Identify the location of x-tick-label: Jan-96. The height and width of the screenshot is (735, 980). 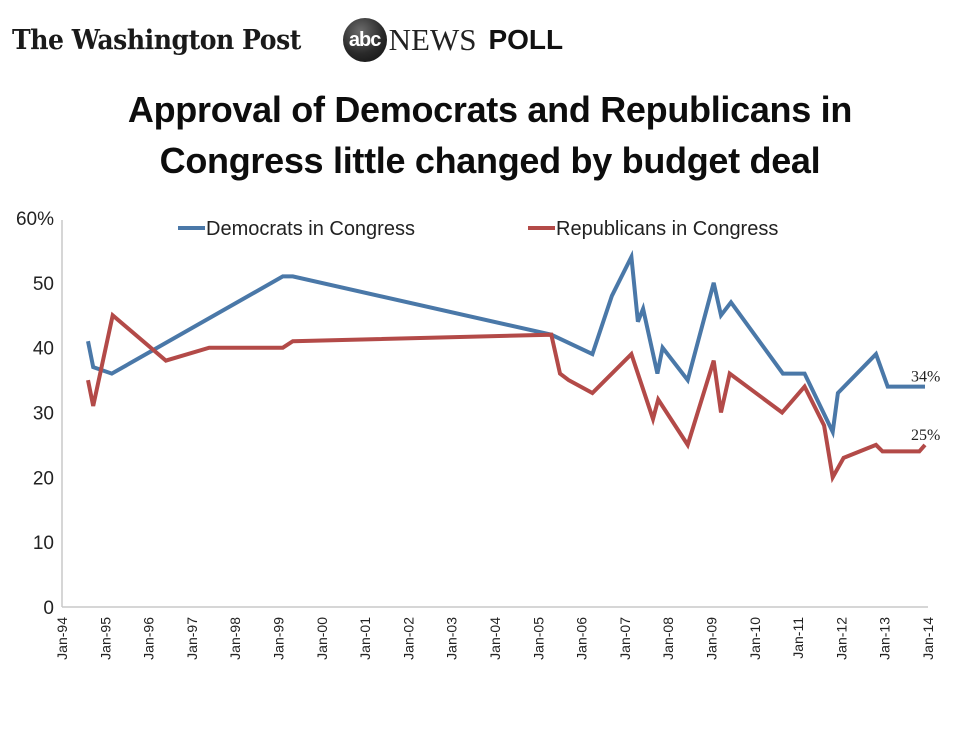
(149, 638).